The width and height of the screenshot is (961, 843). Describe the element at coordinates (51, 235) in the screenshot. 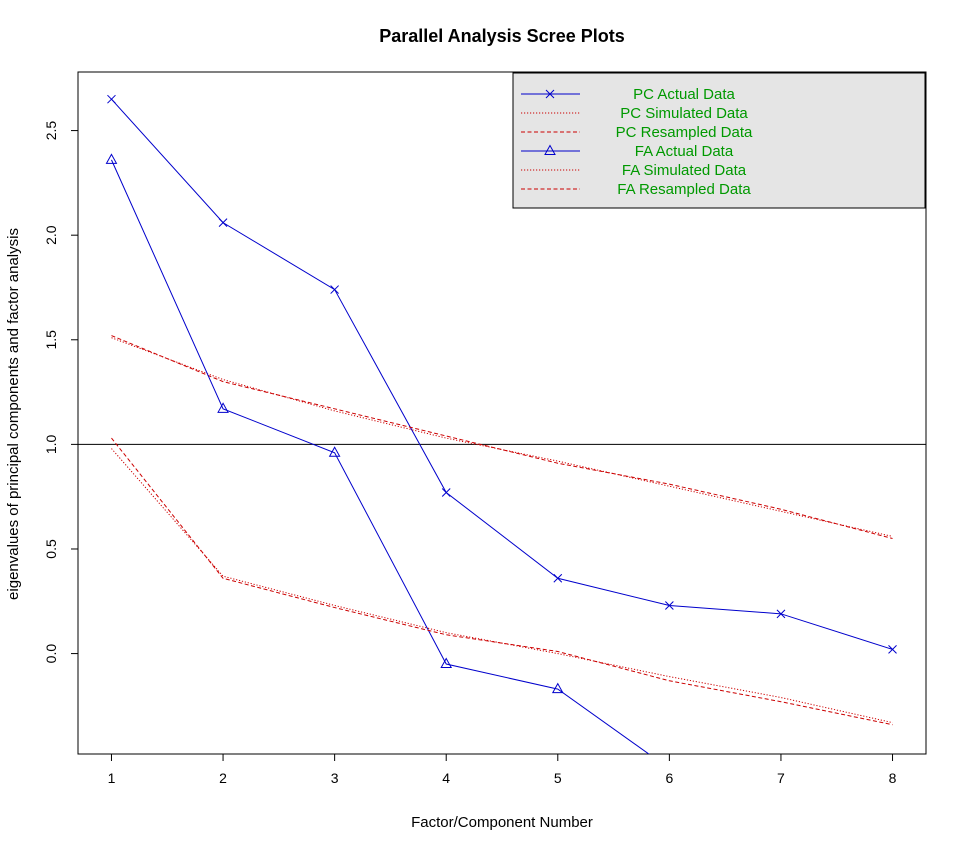

I see `y-tick-label: 2.0` at that location.